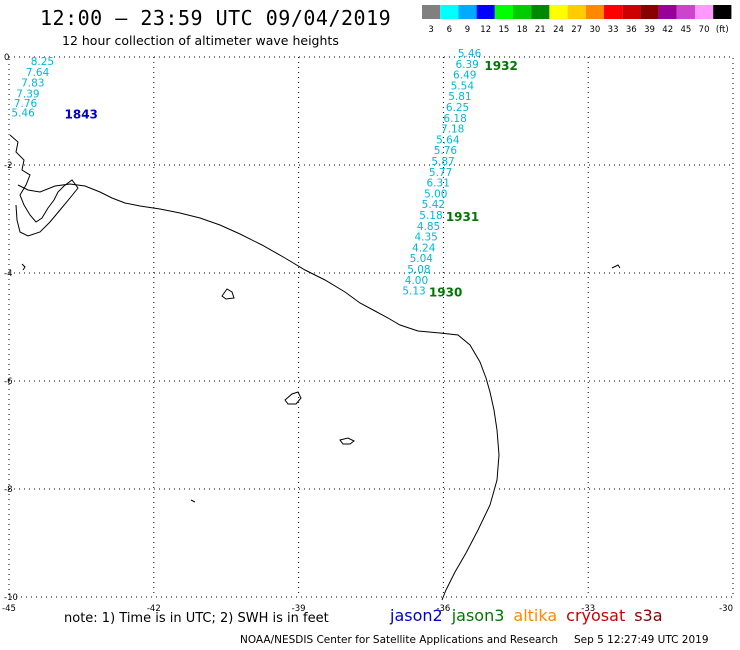 The width and height of the screenshot is (740, 650). Describe the element at coordinates (449, 30) in the screenshot. I see `colorbar-label: 6` at that location.